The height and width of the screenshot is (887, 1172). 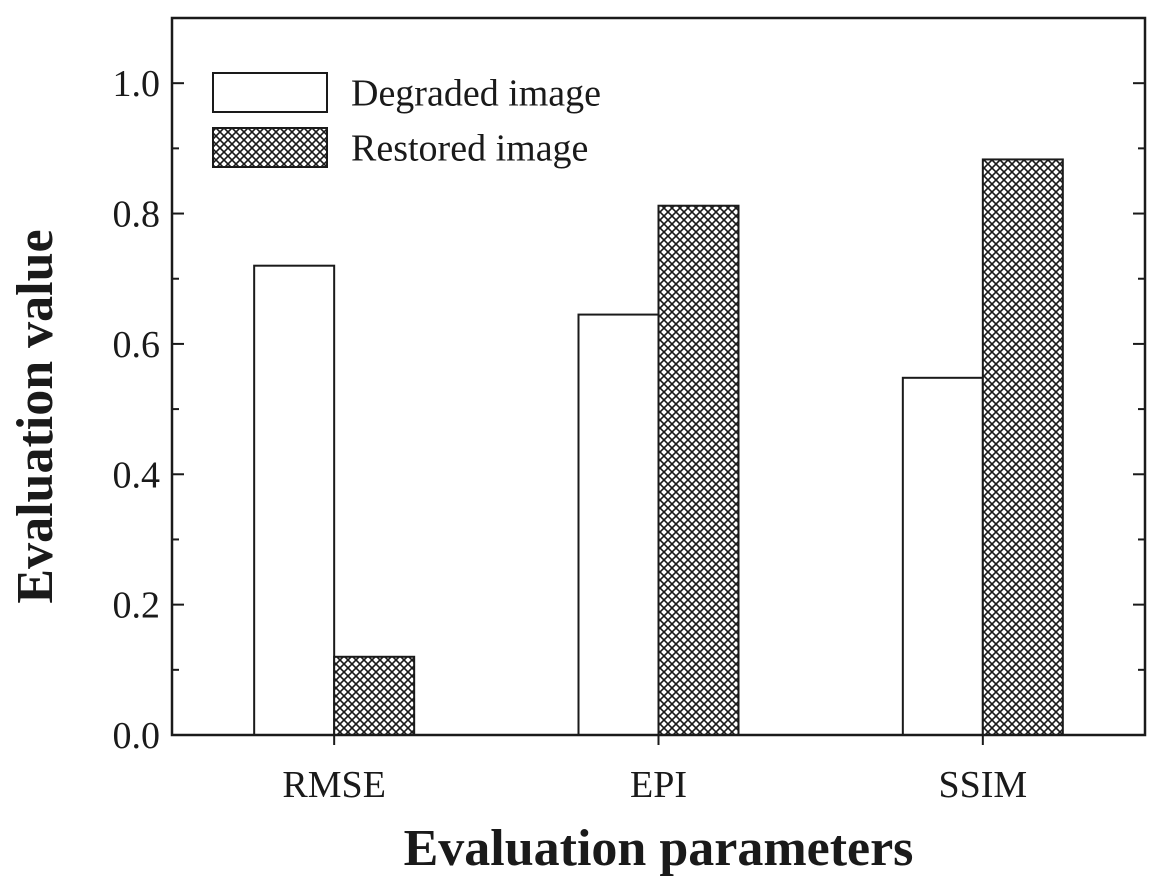 What do you see at coordinates (137, 410) in the screenshot?
I see `y-tick-labels: 0.0 0.2 0.4 0.6 0.8 1.0` at bounding box center [137, 410].